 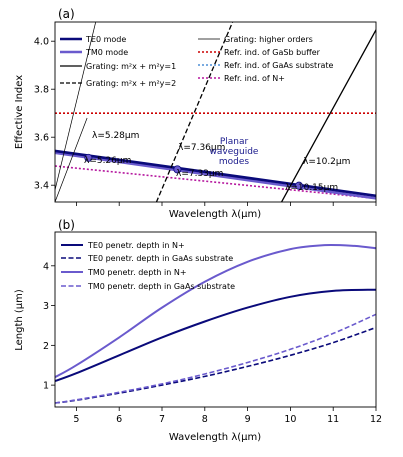 I want to click on b-xtick-label-1: 6, so click(x=119, y=419).